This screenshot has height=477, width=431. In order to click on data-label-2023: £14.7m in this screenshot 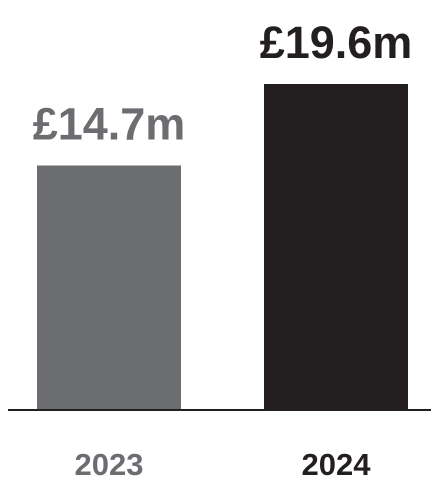, I will do `click(109, 124)`.